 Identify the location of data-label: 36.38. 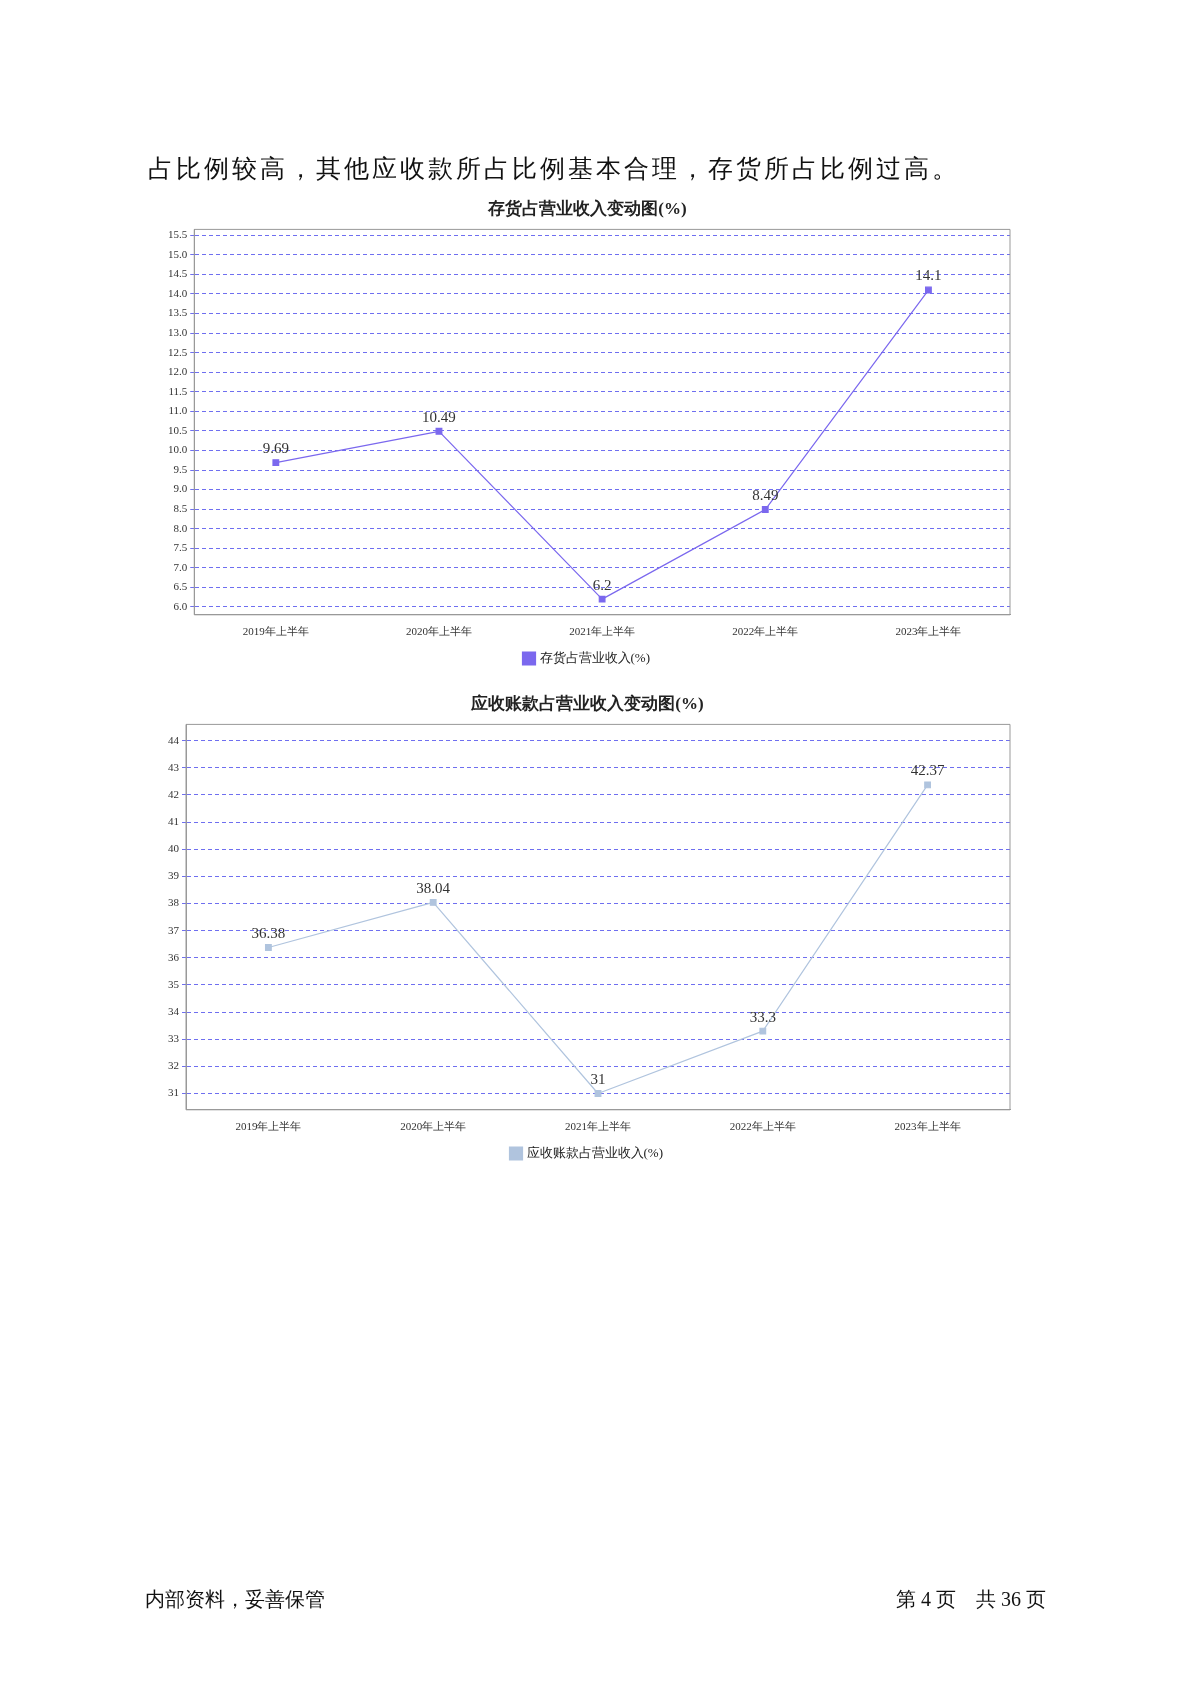
(268, 932).